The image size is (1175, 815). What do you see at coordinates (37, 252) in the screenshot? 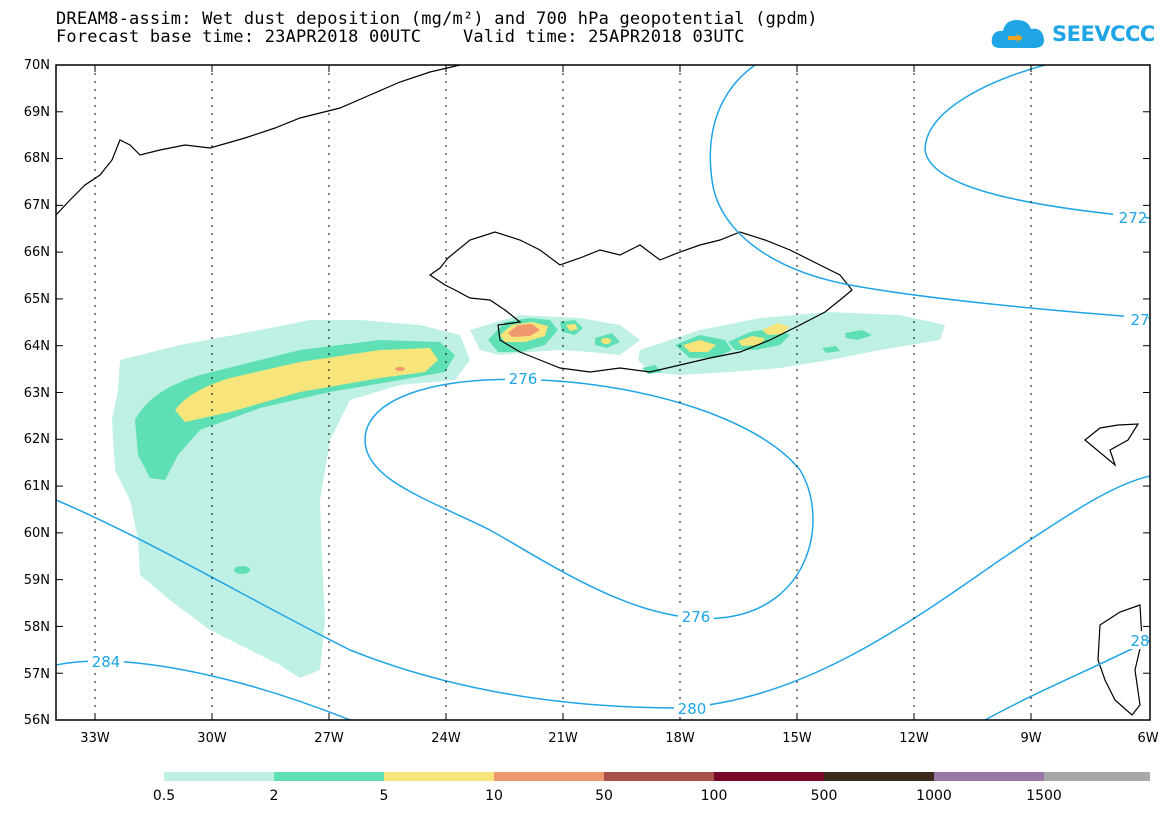
I see `lat-label: 66N` at bounding box center [37, 252].